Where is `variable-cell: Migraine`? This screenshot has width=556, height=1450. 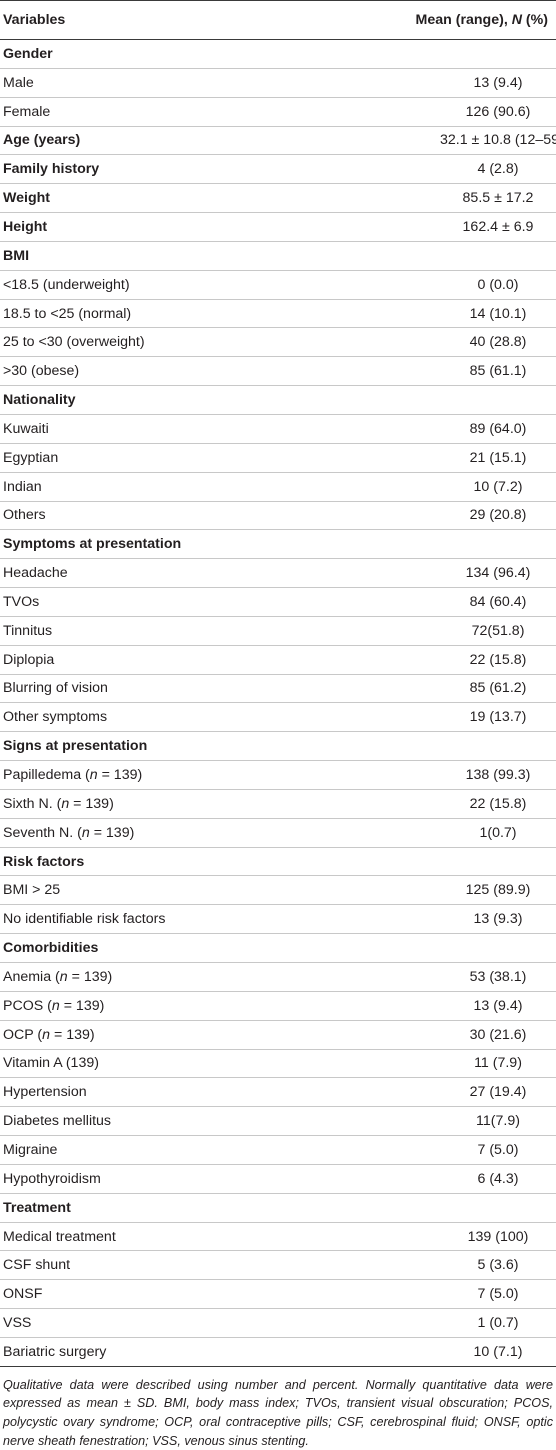 variable-cell: Migraine is located at coordinates (165, 1150).